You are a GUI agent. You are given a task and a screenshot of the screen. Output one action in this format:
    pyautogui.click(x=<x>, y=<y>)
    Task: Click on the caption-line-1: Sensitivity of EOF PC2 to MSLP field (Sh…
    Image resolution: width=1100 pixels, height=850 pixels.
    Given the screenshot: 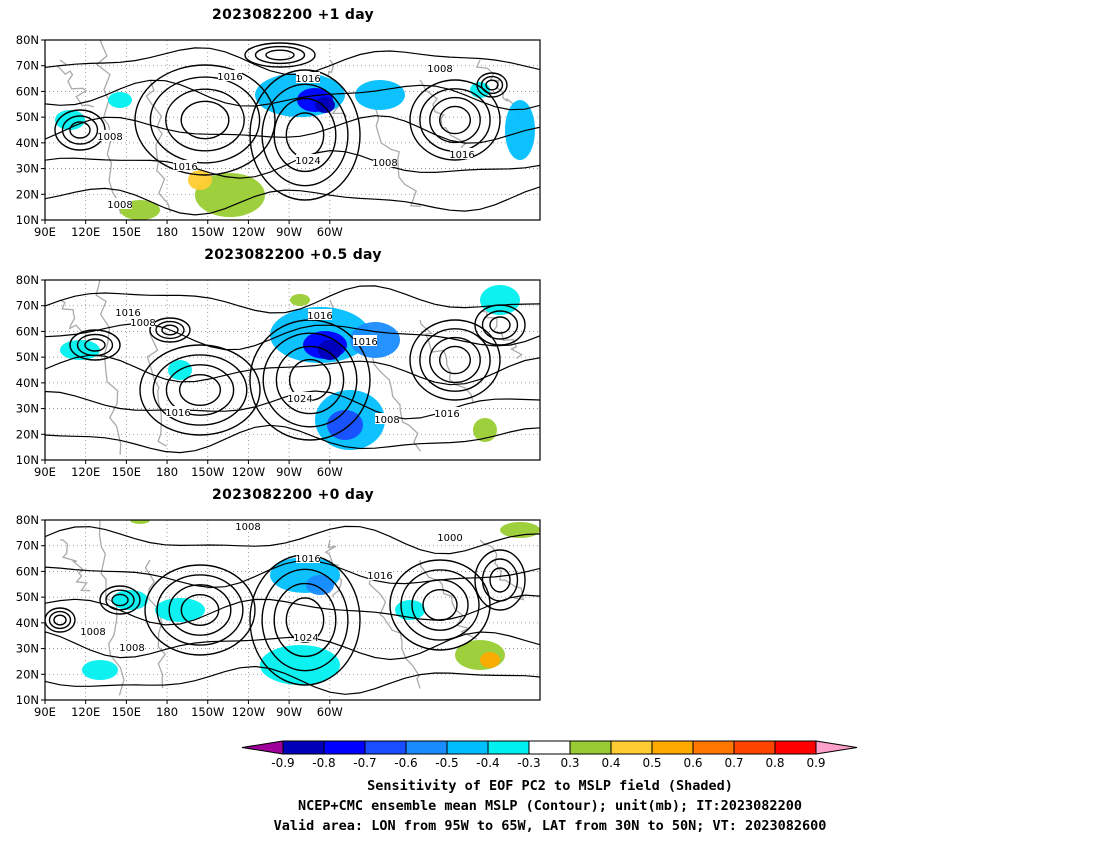 What is the action you would take?
    pyautogui.click(x=550, y=786)
    